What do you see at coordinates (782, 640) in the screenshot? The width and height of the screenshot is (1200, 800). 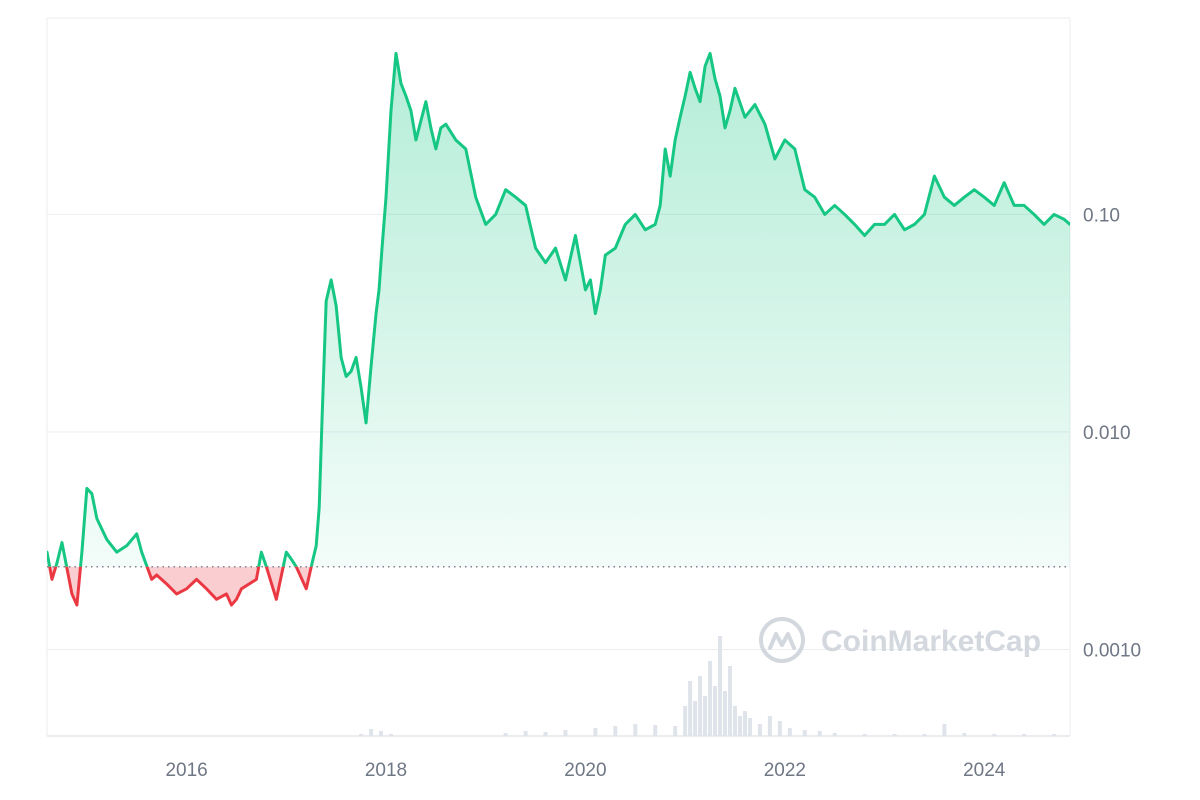 I see `coinmarketcap-logo-icon` at bounding box center [782, 640].